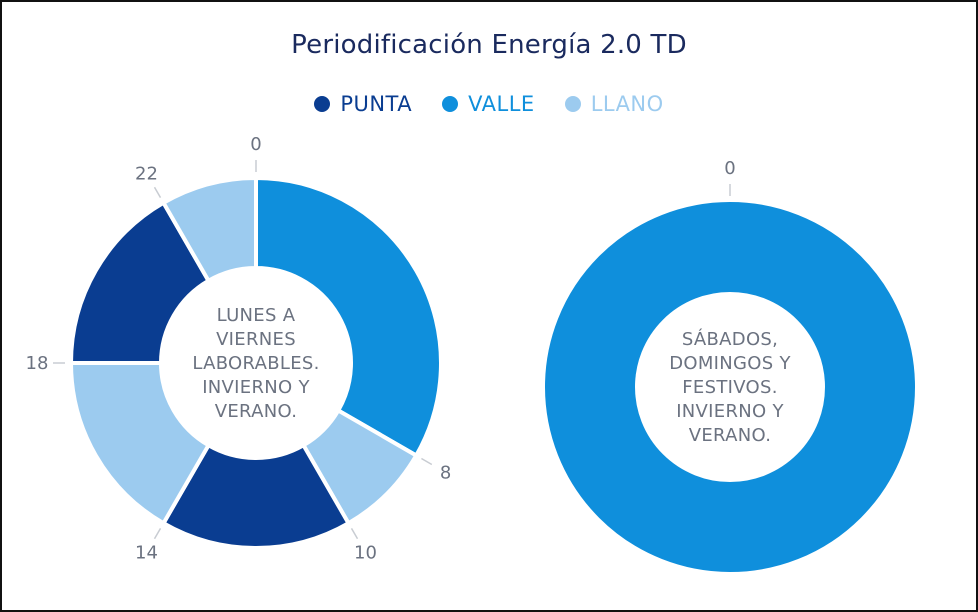  What do you see at coordinates (256, 339) in the screenshot?
I see `donut-1-center-text-line-2: VIERNES` at bounding box center [256, 339].